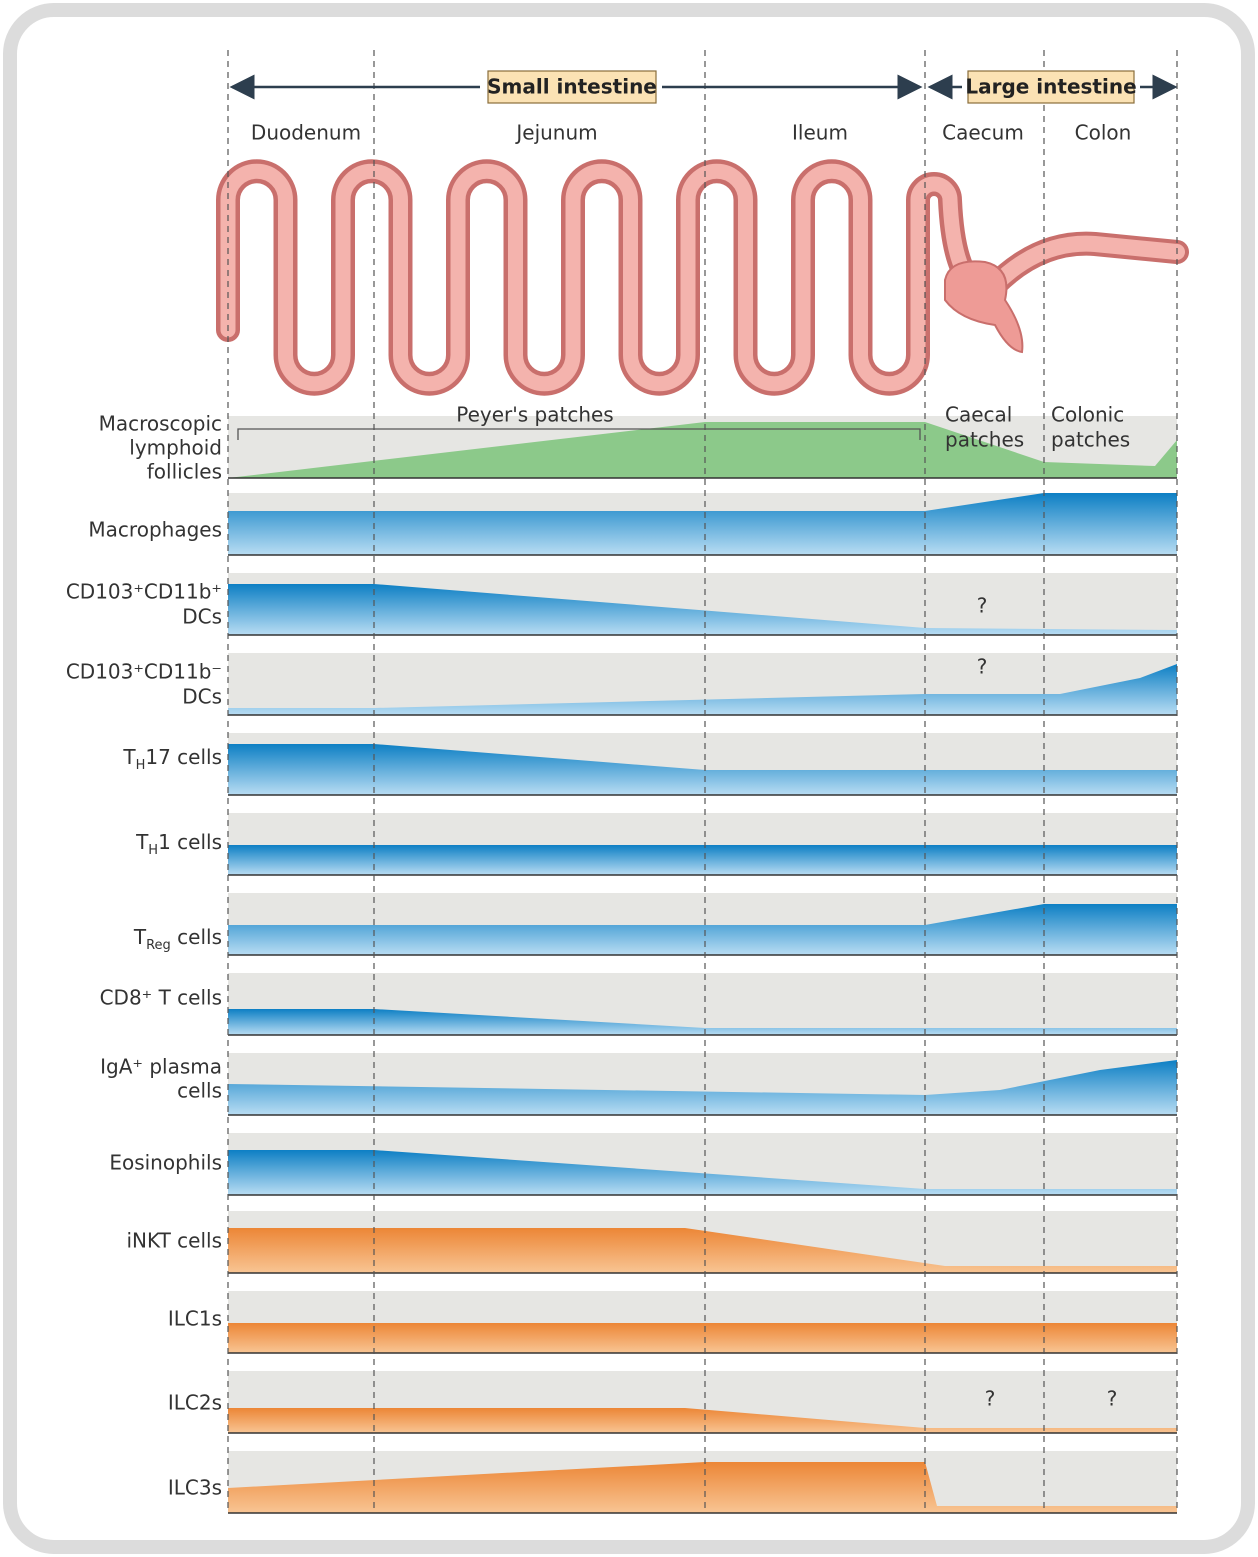  I want to click on caecum, so click(984, 307).